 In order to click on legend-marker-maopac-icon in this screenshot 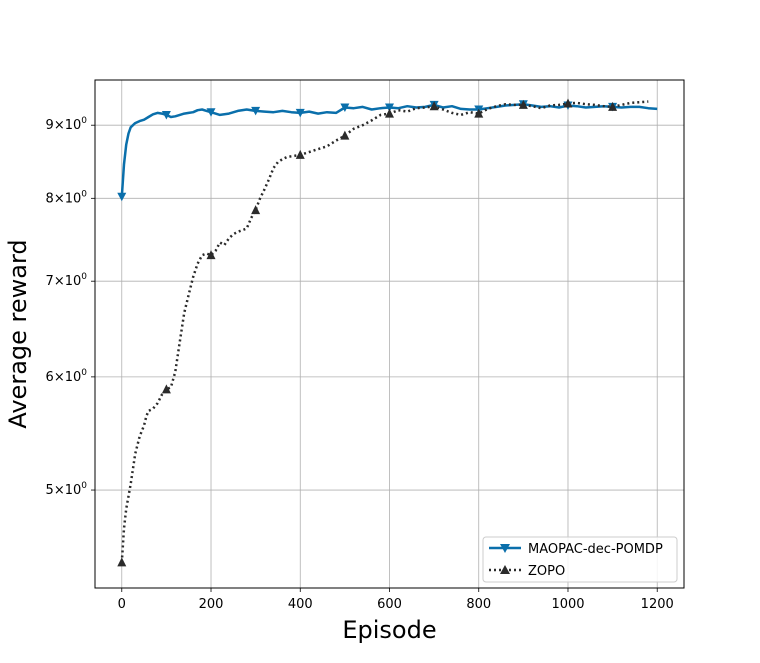, I will do `click(505, 548)`.